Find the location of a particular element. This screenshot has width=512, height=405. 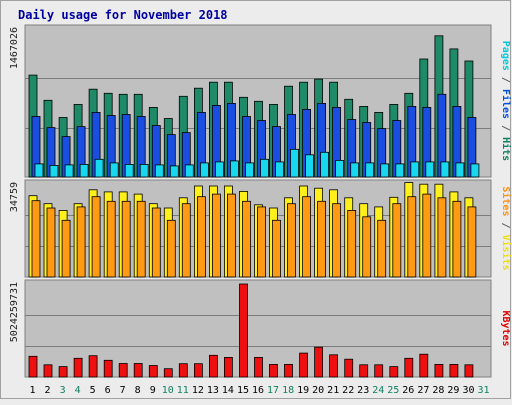

x-tick-label: 14 is located at coordinates (228, 390).